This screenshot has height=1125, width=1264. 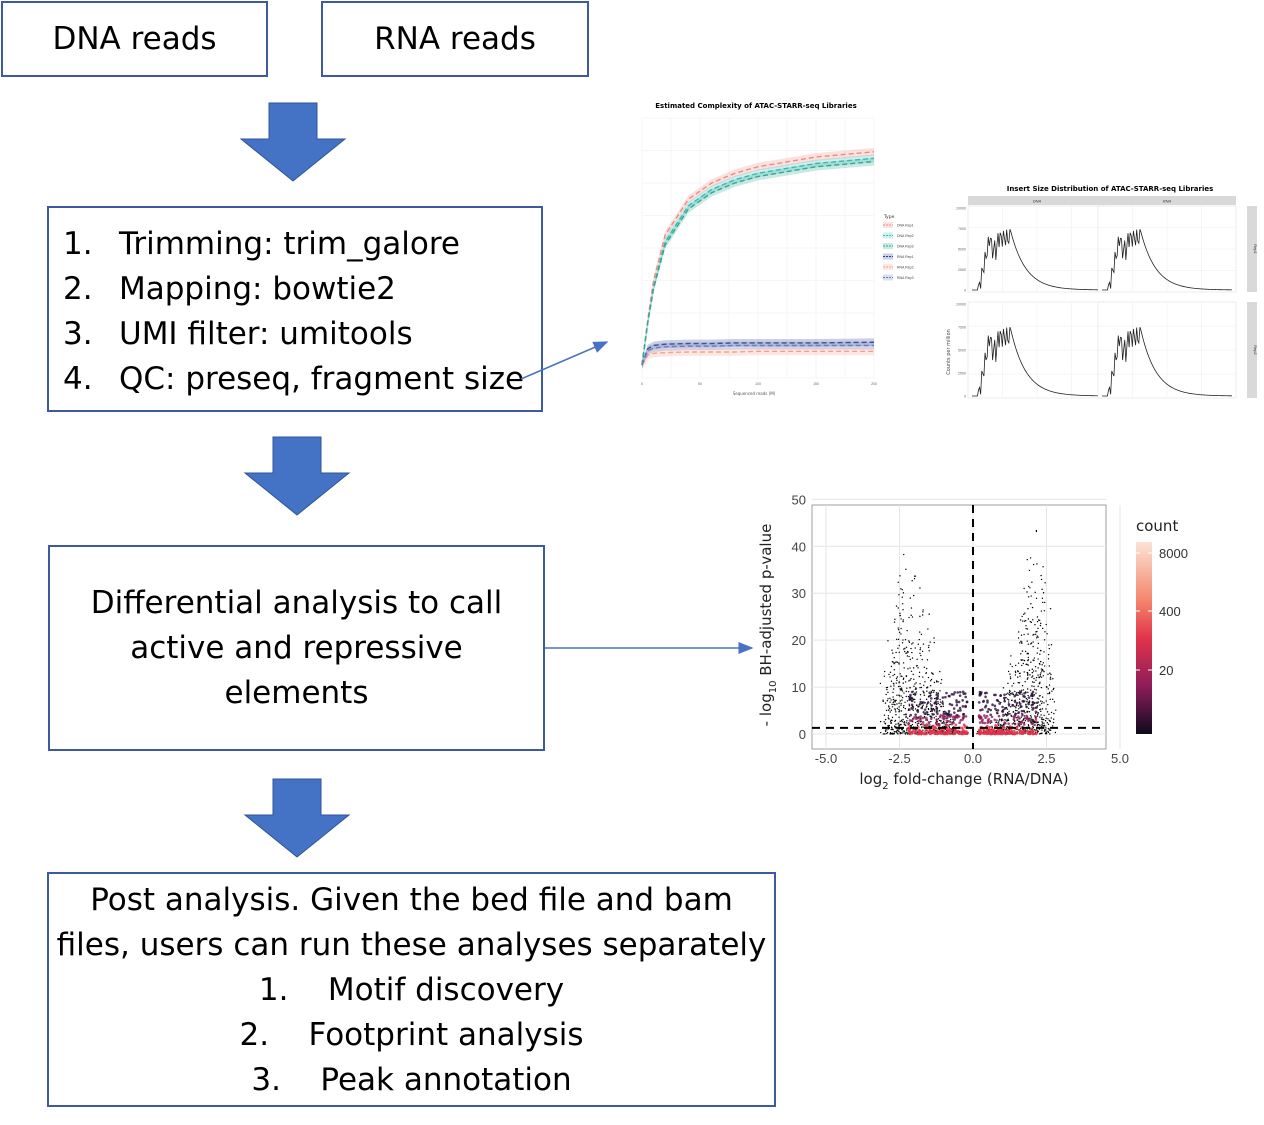 I want to click on item-text: Motif discovery, so click(x=446, y=990).